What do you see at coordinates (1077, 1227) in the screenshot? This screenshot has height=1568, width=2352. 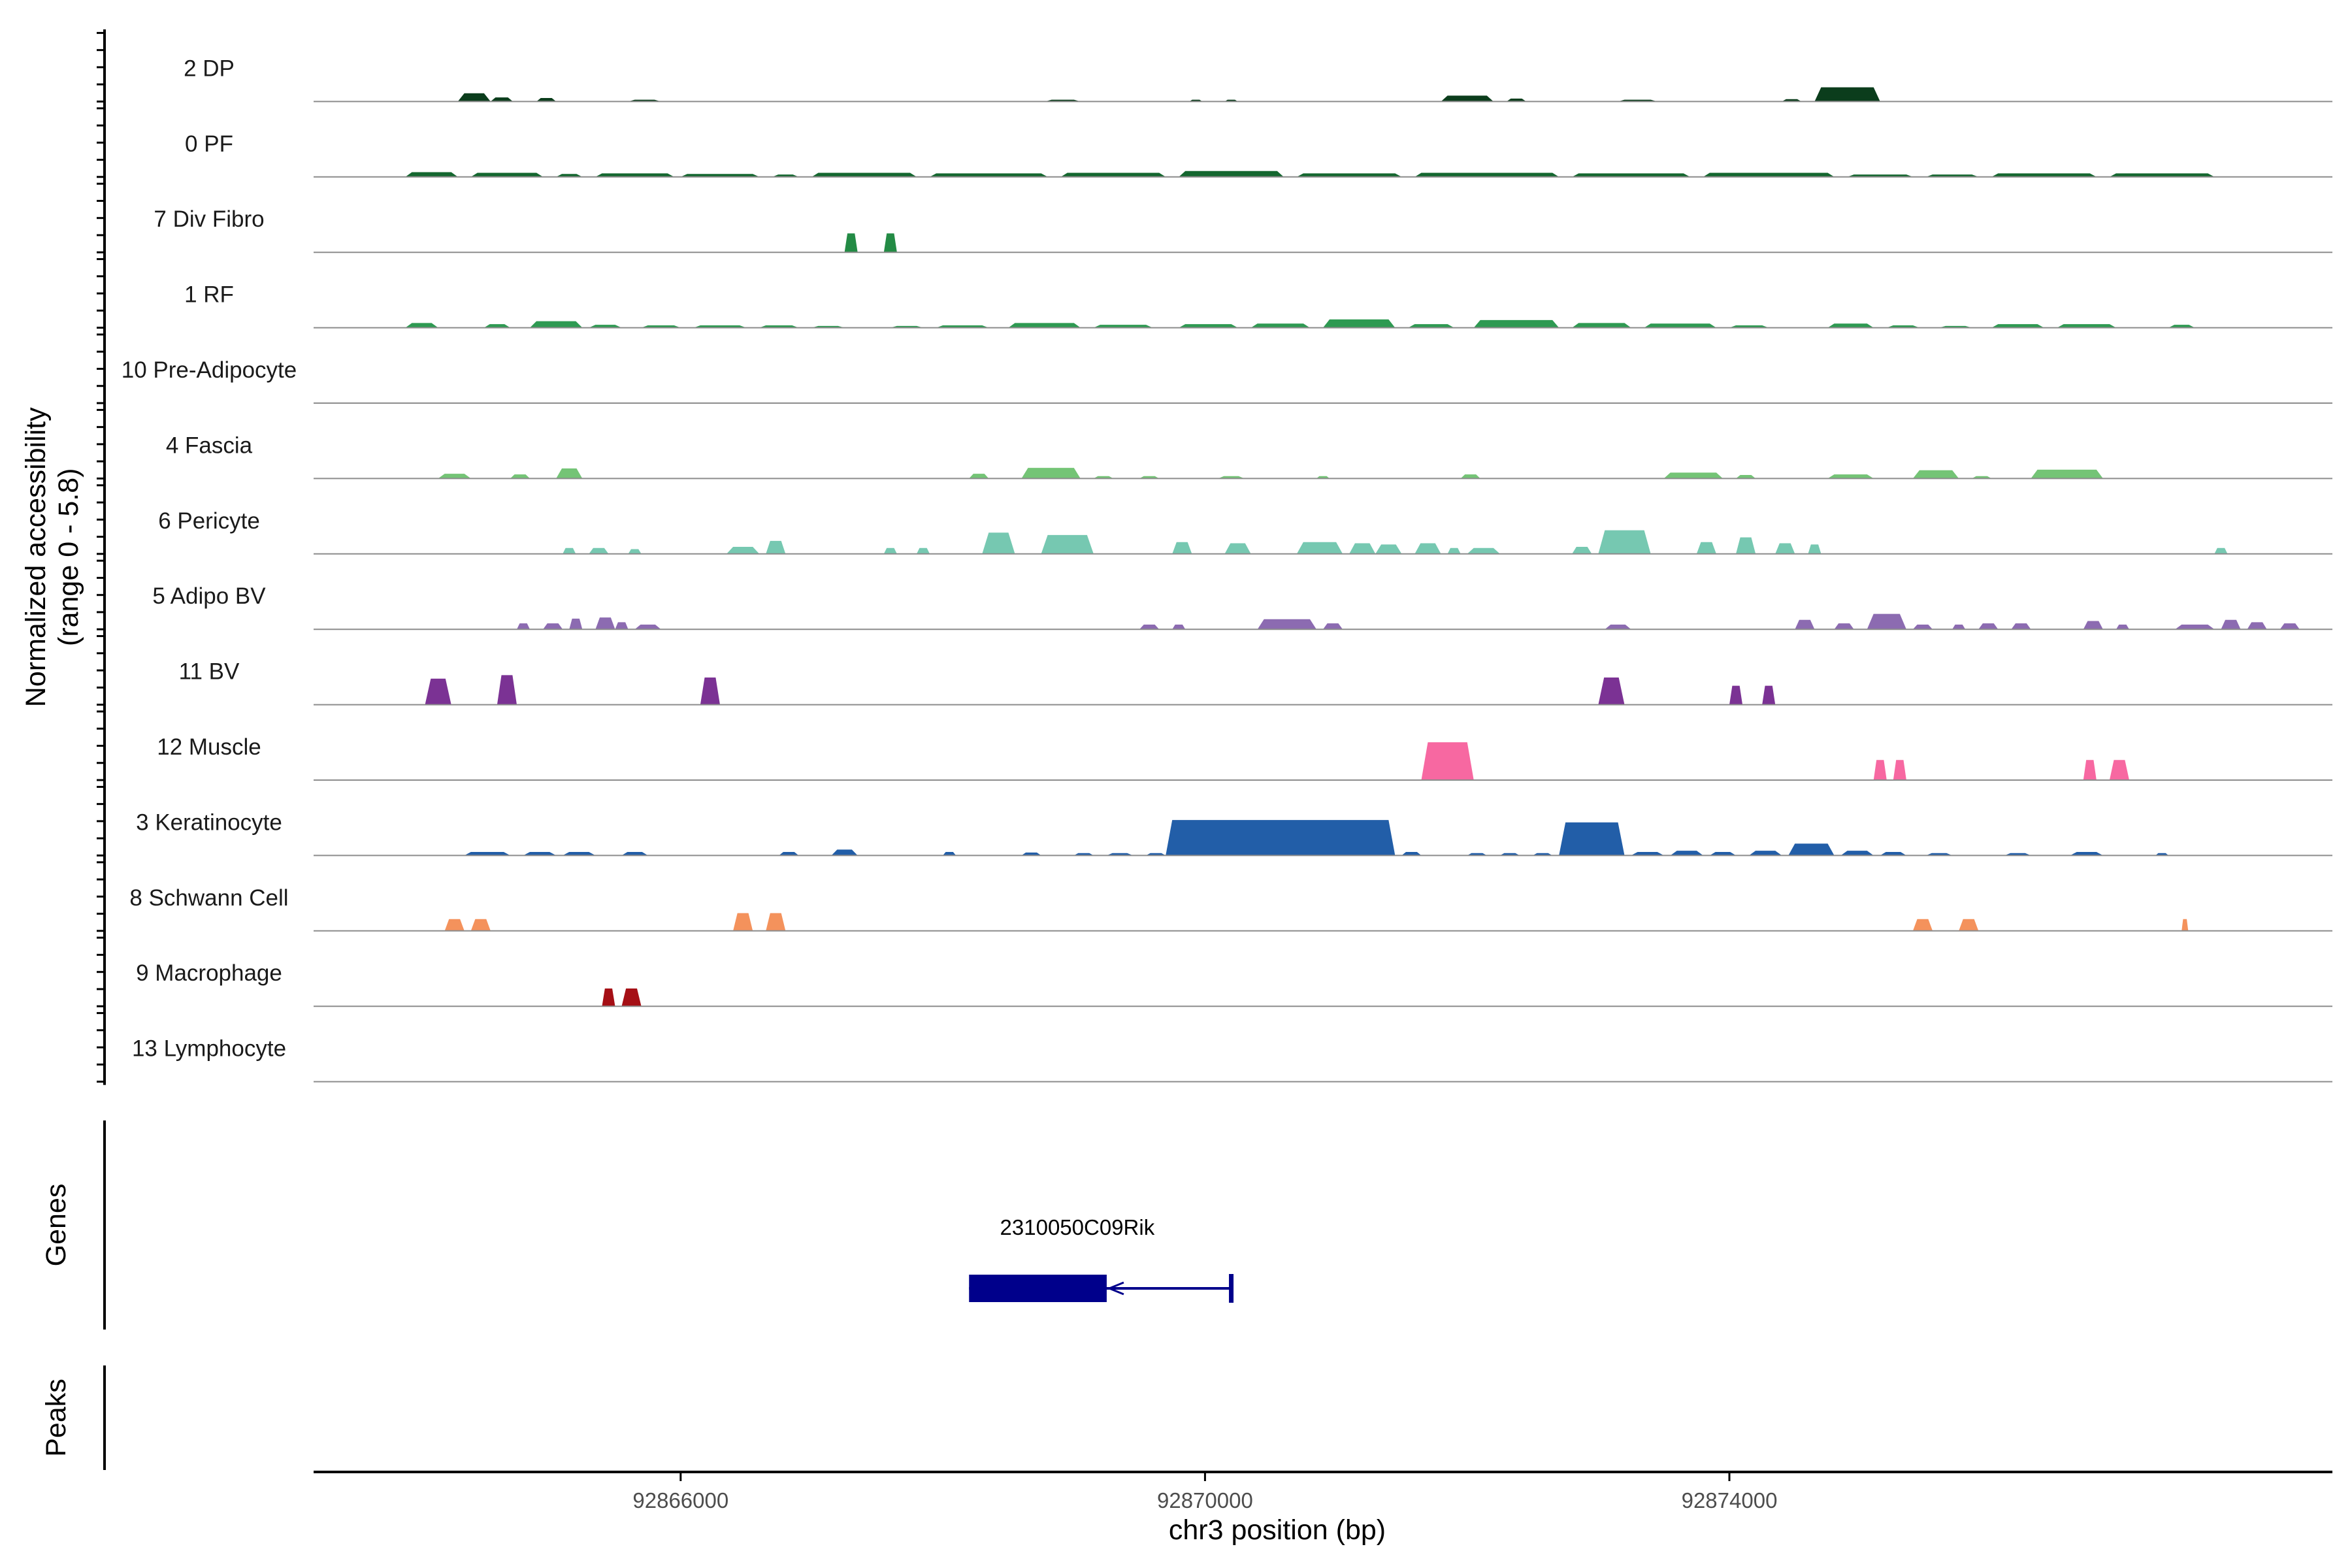 I see `gene-label: 2310050C09Rik` at bounding box center [1077, 1227].